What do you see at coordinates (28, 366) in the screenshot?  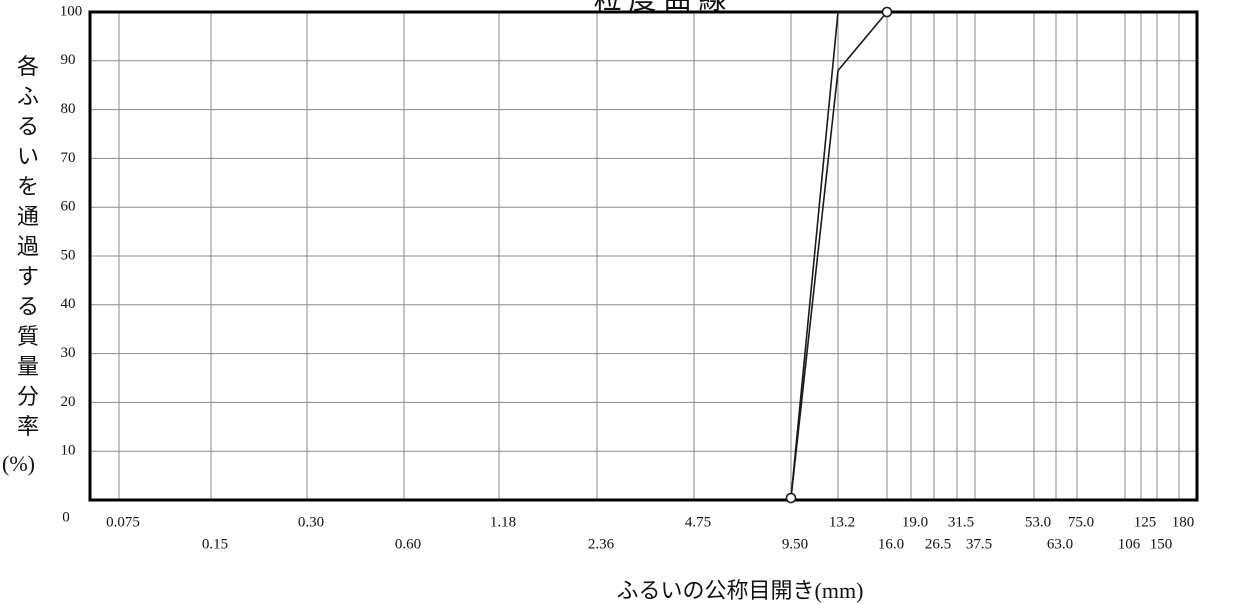 I see `y-axis-label-char: 量` at bounding box center [28, 366].